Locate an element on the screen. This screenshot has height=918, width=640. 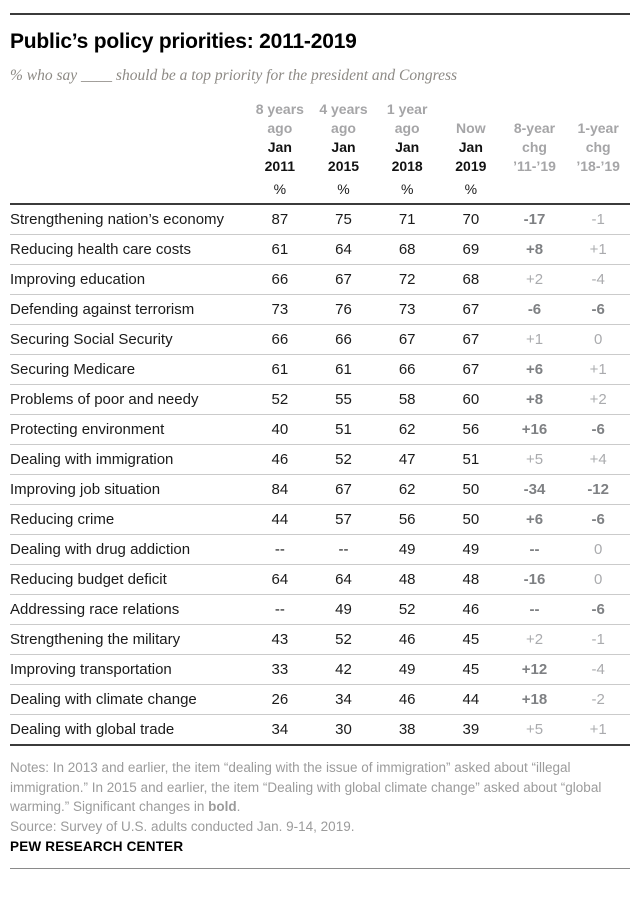
value-2011: 34 is located at coordinates (280, 729).